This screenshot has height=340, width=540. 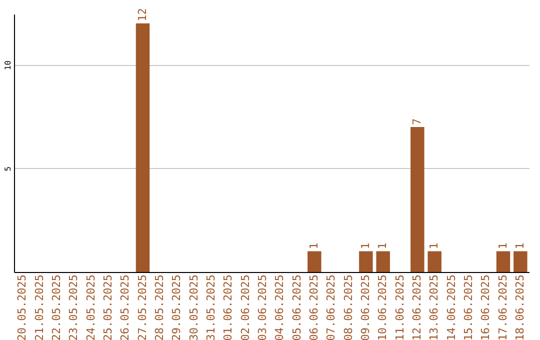 What do you see at coordinates (193, 307) in the screenshot?
I see `x-tick-label: 30.05.2025` at bounding box center [193, 307].